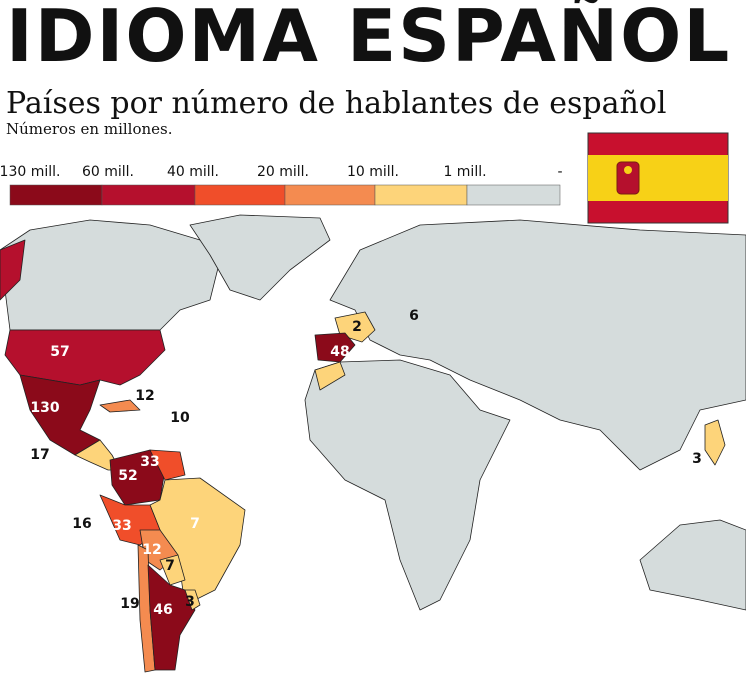 This screenshot has height=680, width=746. Describe the element at coordinates (283, 172) in the screenshot. I see `legend-label: 20 mill.` at that location.